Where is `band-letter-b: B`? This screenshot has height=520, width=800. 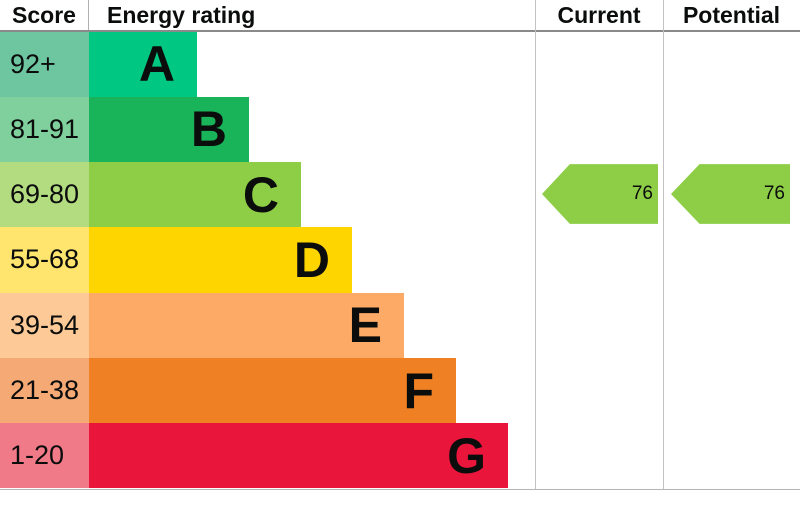
band-letter-b: B is located at coordinates (208, 129).